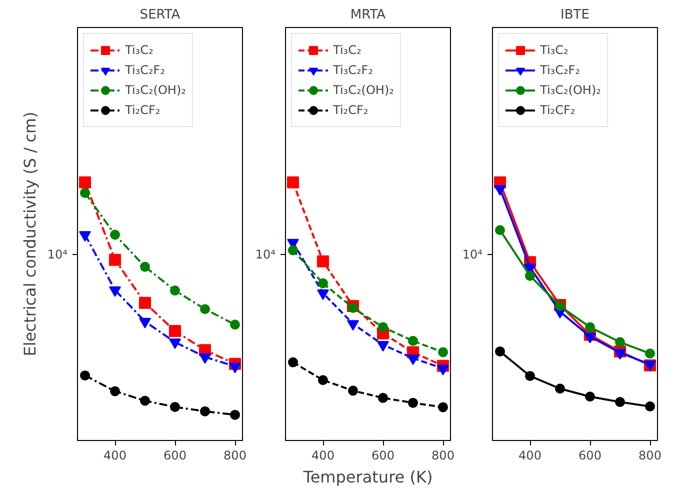 The height and width of the screenshot is (498, 689). I want to click on chart-title: SERTA, so click(160, 15).